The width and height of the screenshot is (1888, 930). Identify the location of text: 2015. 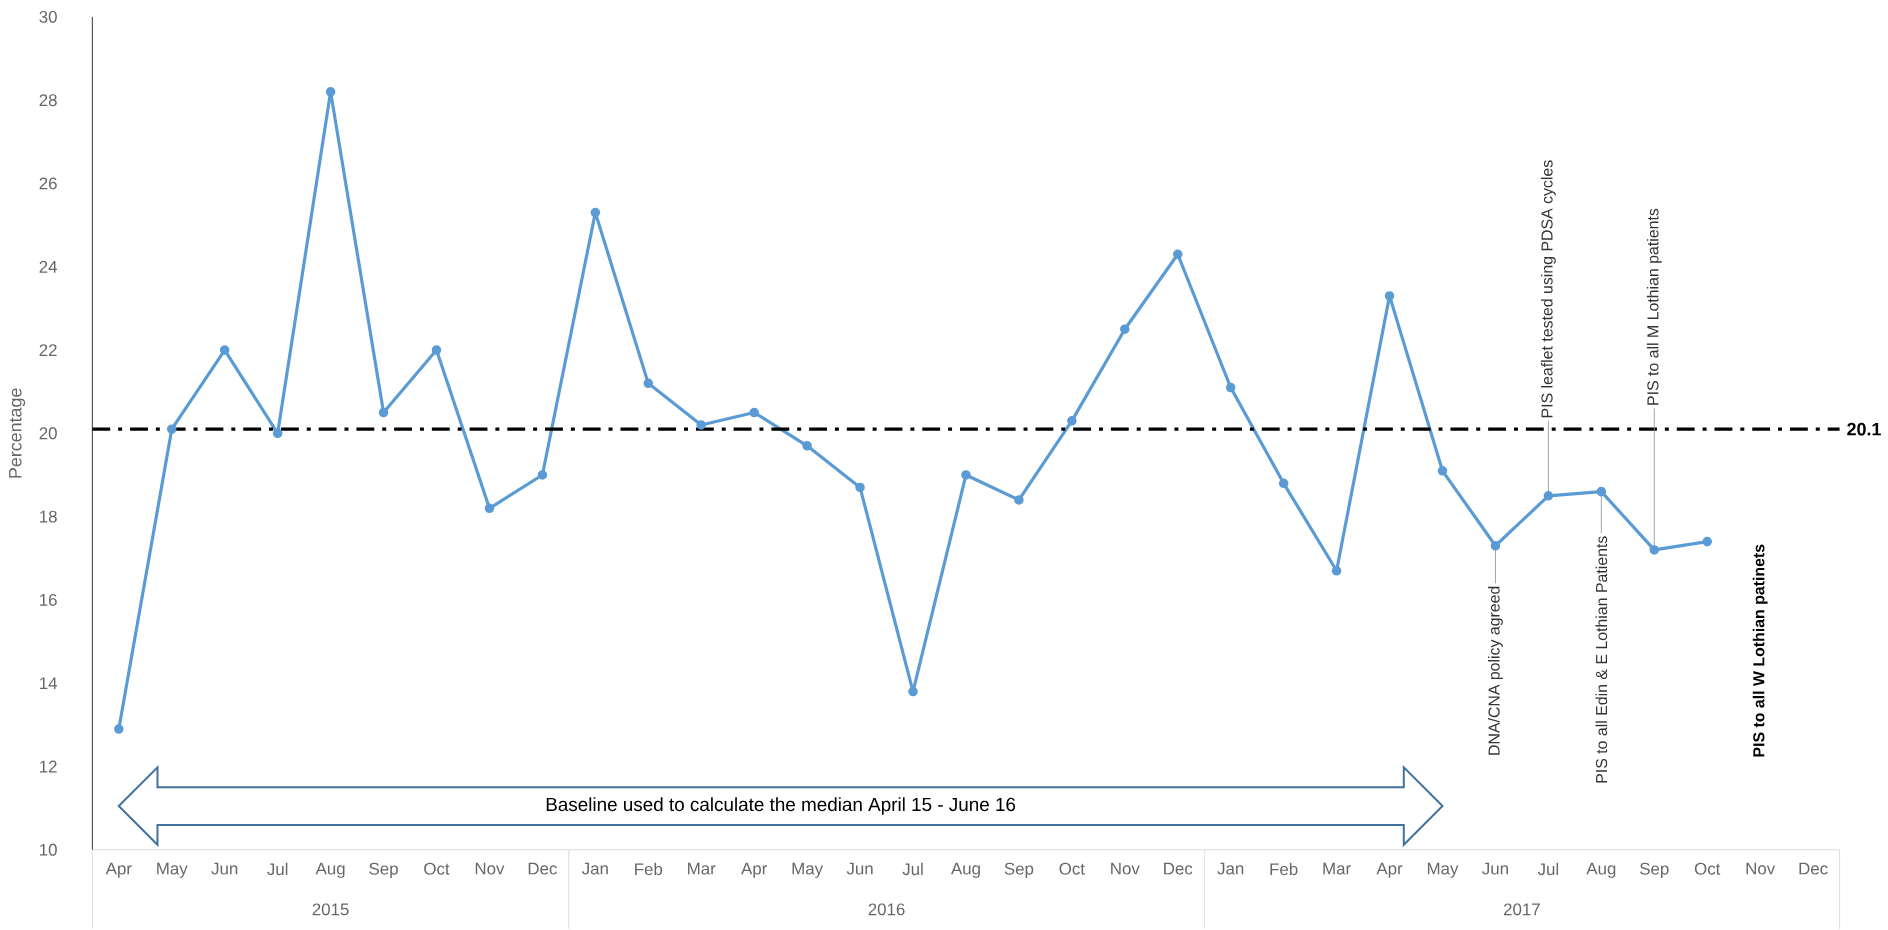
(330, 909).